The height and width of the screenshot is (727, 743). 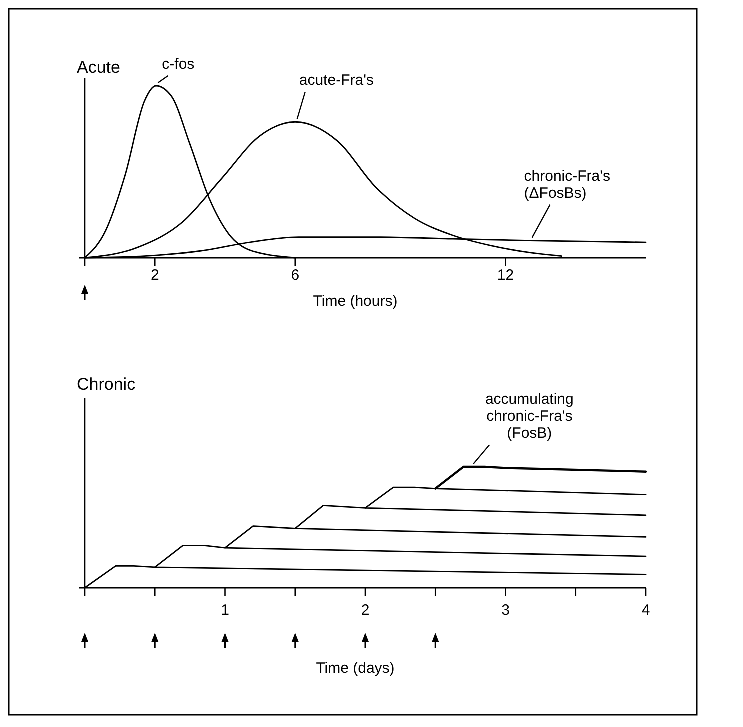 I want to click on x-tick-label: 12, so click(x=505, y=275).